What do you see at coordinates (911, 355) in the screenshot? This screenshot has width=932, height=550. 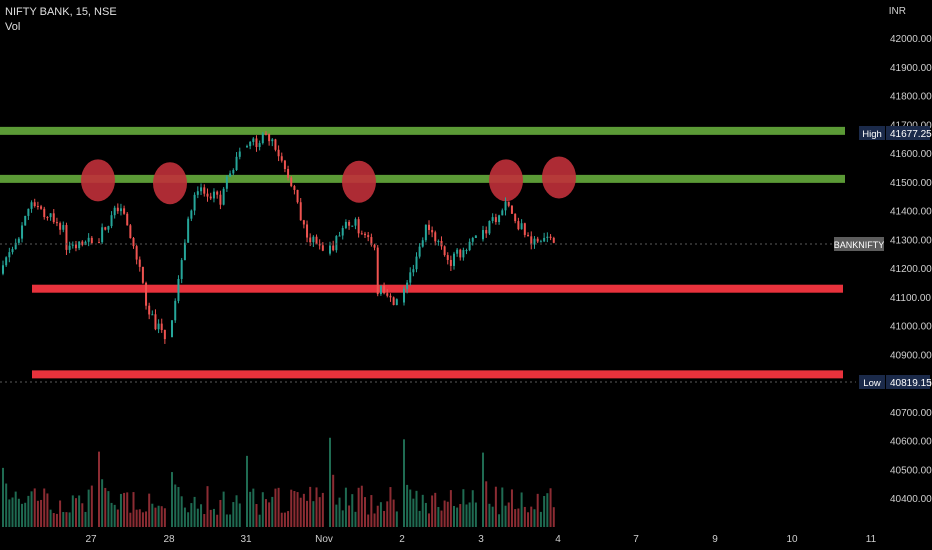 I see `price-tick-label: 40900.00` at bounding box center [911, 355].